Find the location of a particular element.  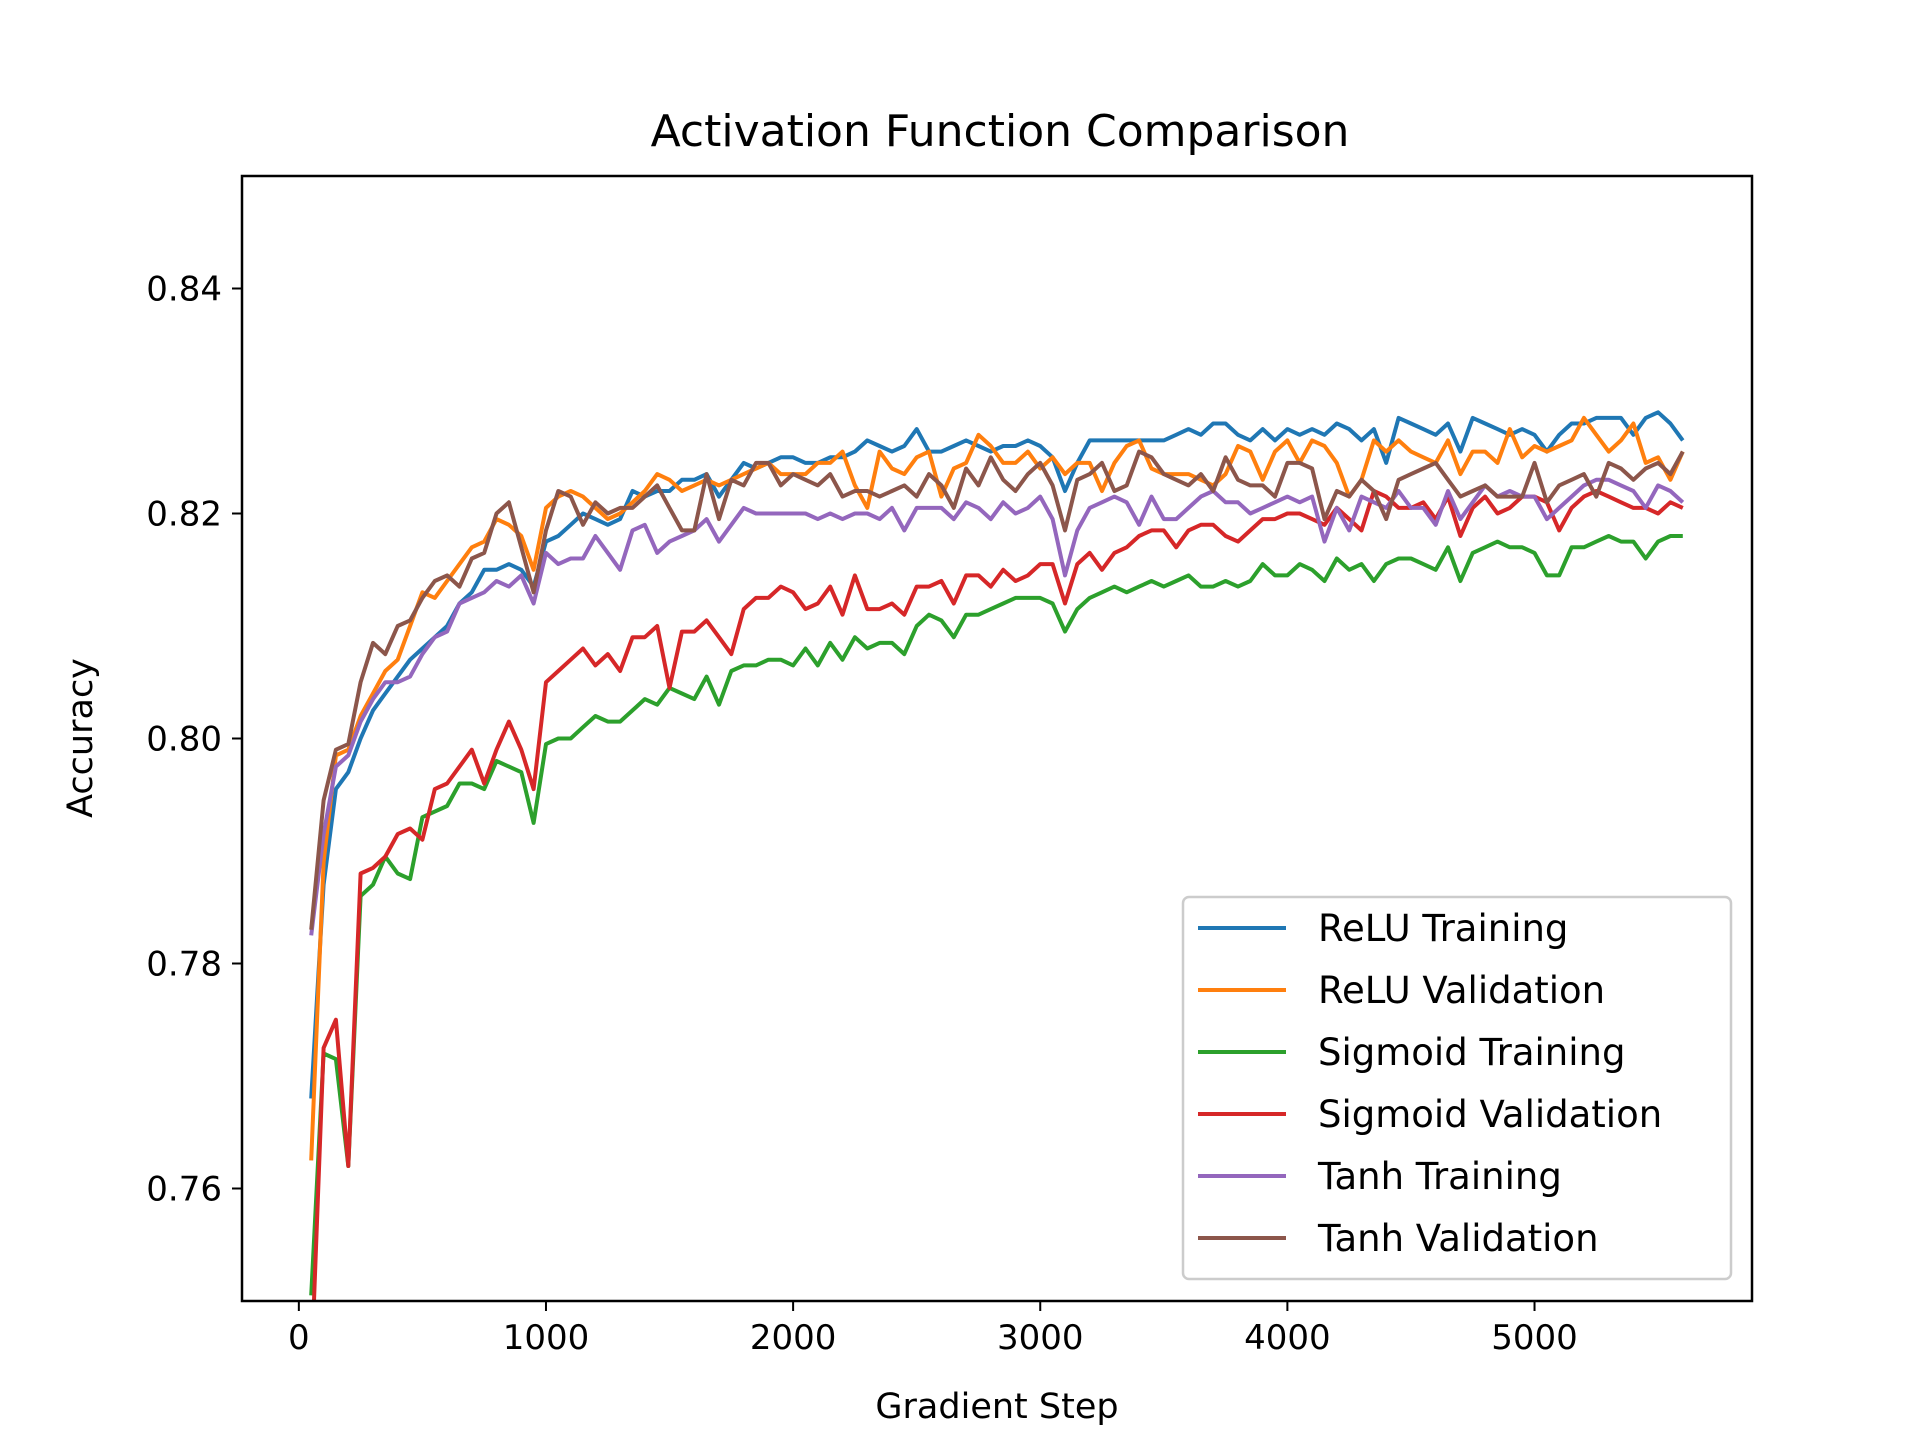

y-tick-label: 0.76 is located at coordinates (184, 1190).